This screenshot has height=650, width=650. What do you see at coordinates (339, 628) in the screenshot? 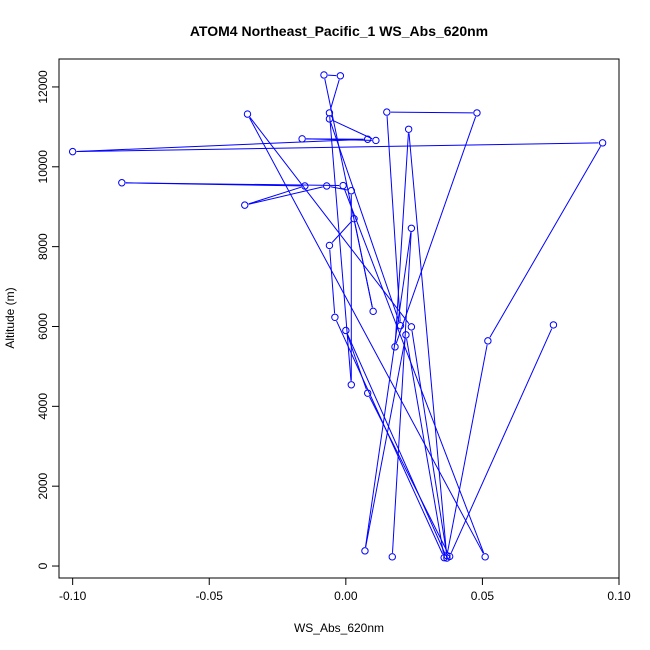
I see `x-axis-label: WS_Abs_620nm` at bounding box center [339, 628].